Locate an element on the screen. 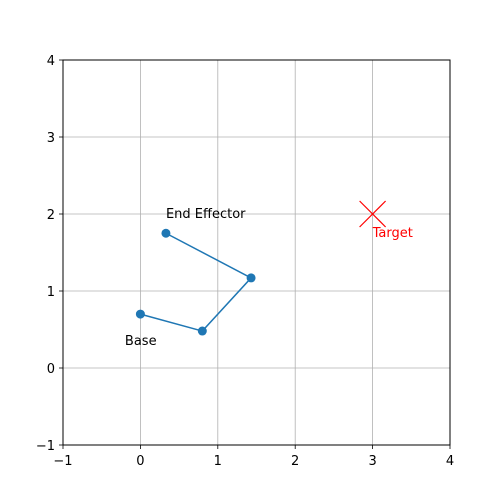  annotation-label: Base is located at coordinates (141, 341).